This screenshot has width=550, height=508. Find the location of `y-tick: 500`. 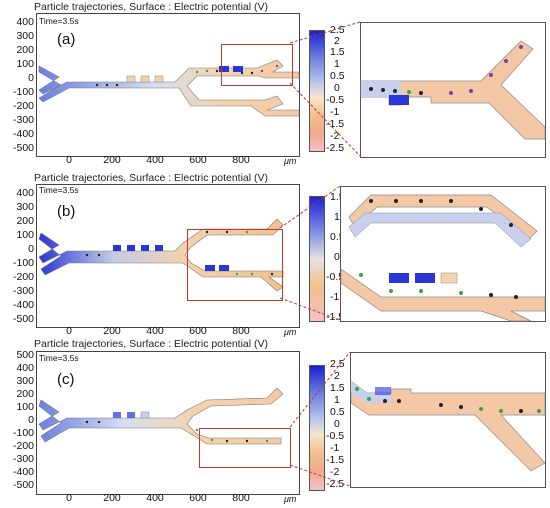

y-tick: 500 is located at coordinates (25, 355).